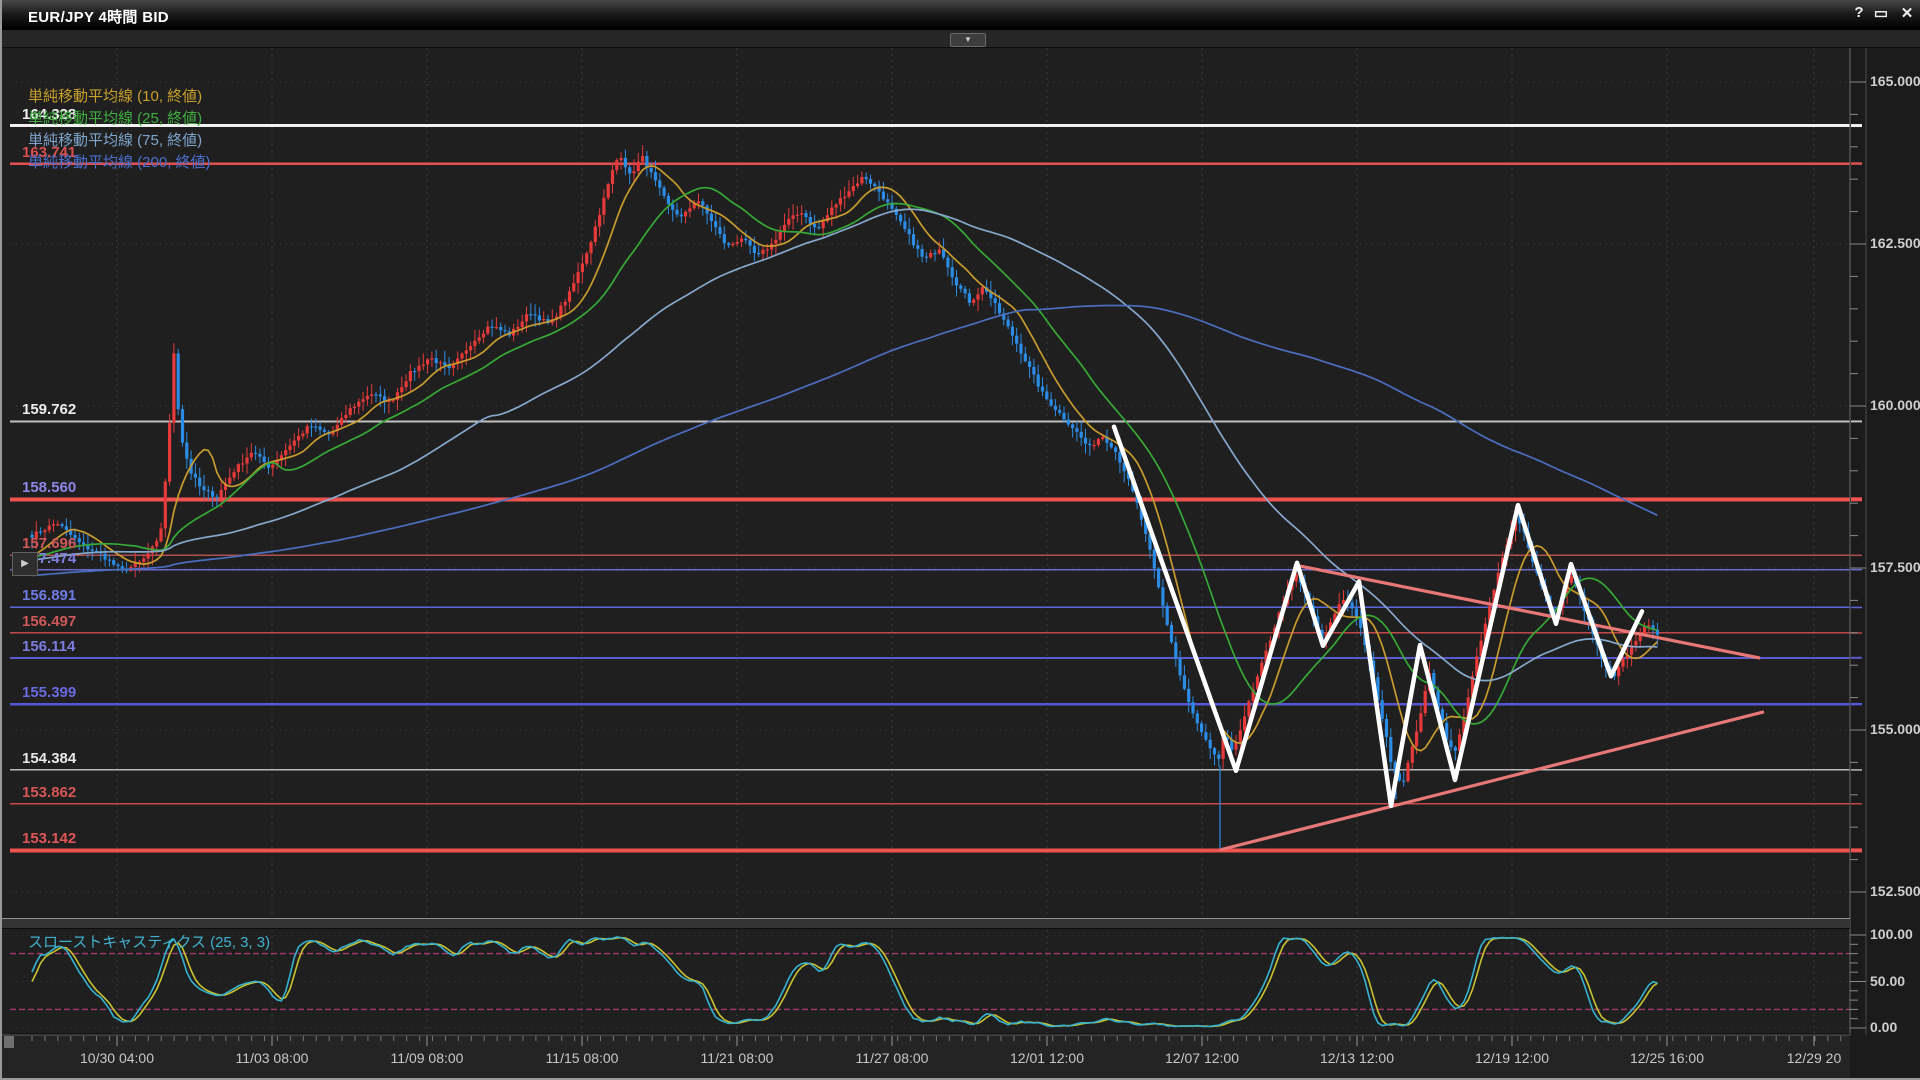  What do you see at coordinates (1895, 891) in the screenshot?
I see `y-axis-tick-label: 152.500` at bounding box center [1895, 891].